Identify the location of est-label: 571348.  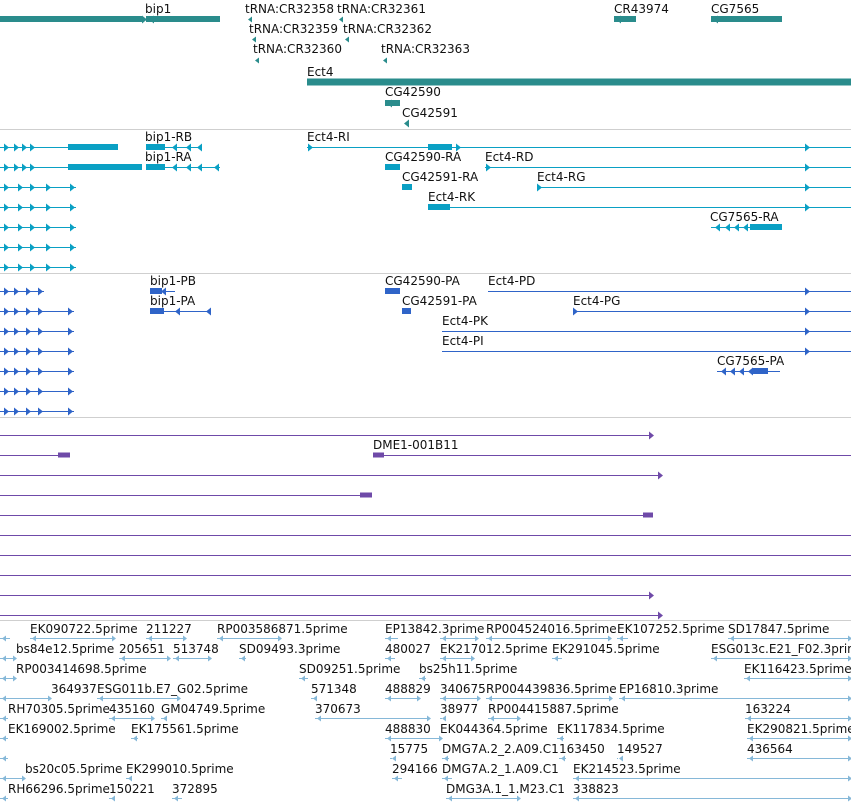
(334, 689).